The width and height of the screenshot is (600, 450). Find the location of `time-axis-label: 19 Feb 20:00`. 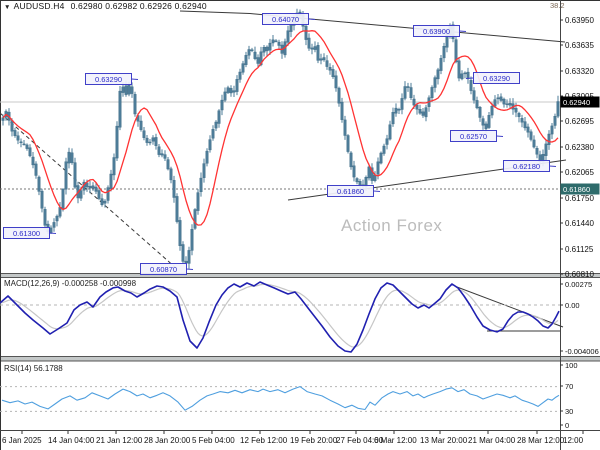

time-axis-label: 19 Feb 20:00 is located at coordinates (314, 440).